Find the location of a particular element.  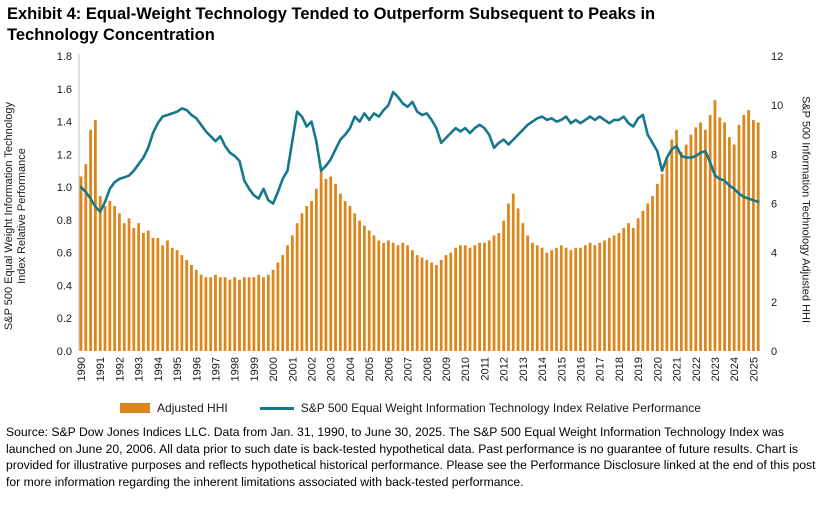

x-tick-label: 2009 is located at coordinates (447, 369).